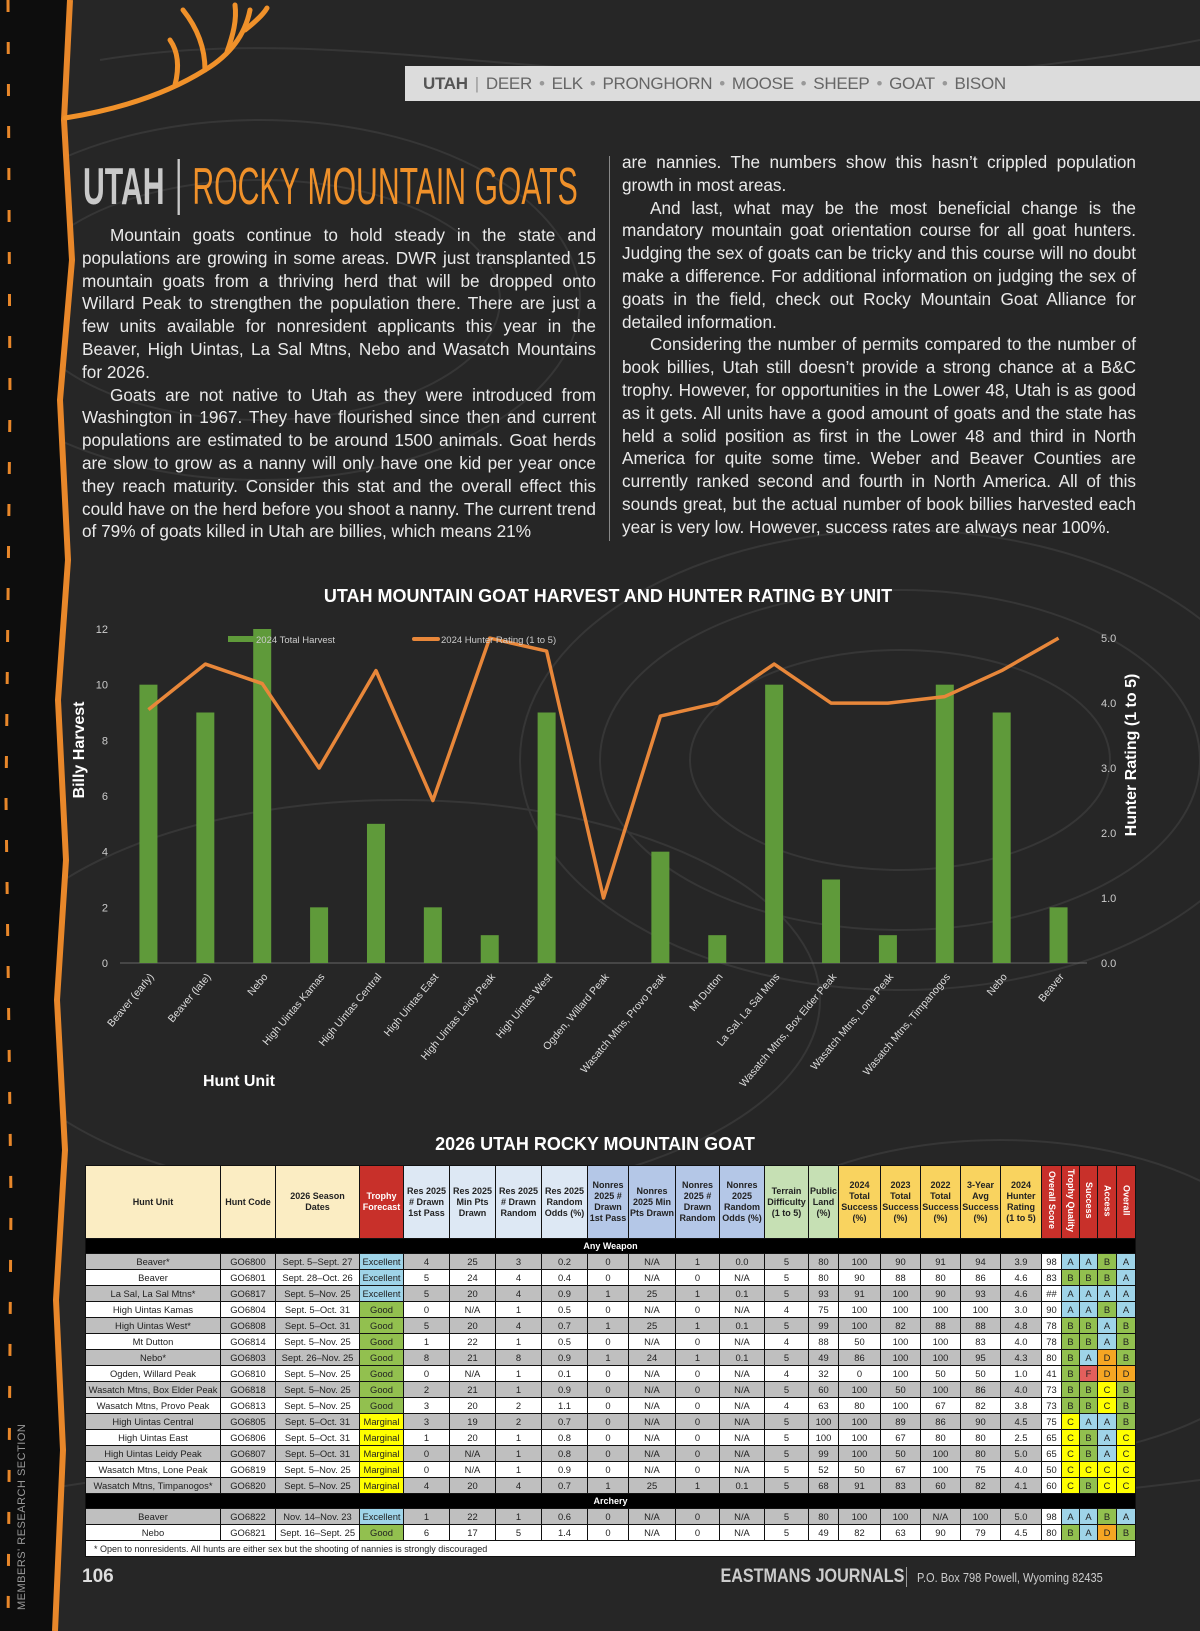 The image size is (1200, 1631). Describe the element at coordinates (859, 1293) in the screenshot. I see `table-cell: 91` at that location.